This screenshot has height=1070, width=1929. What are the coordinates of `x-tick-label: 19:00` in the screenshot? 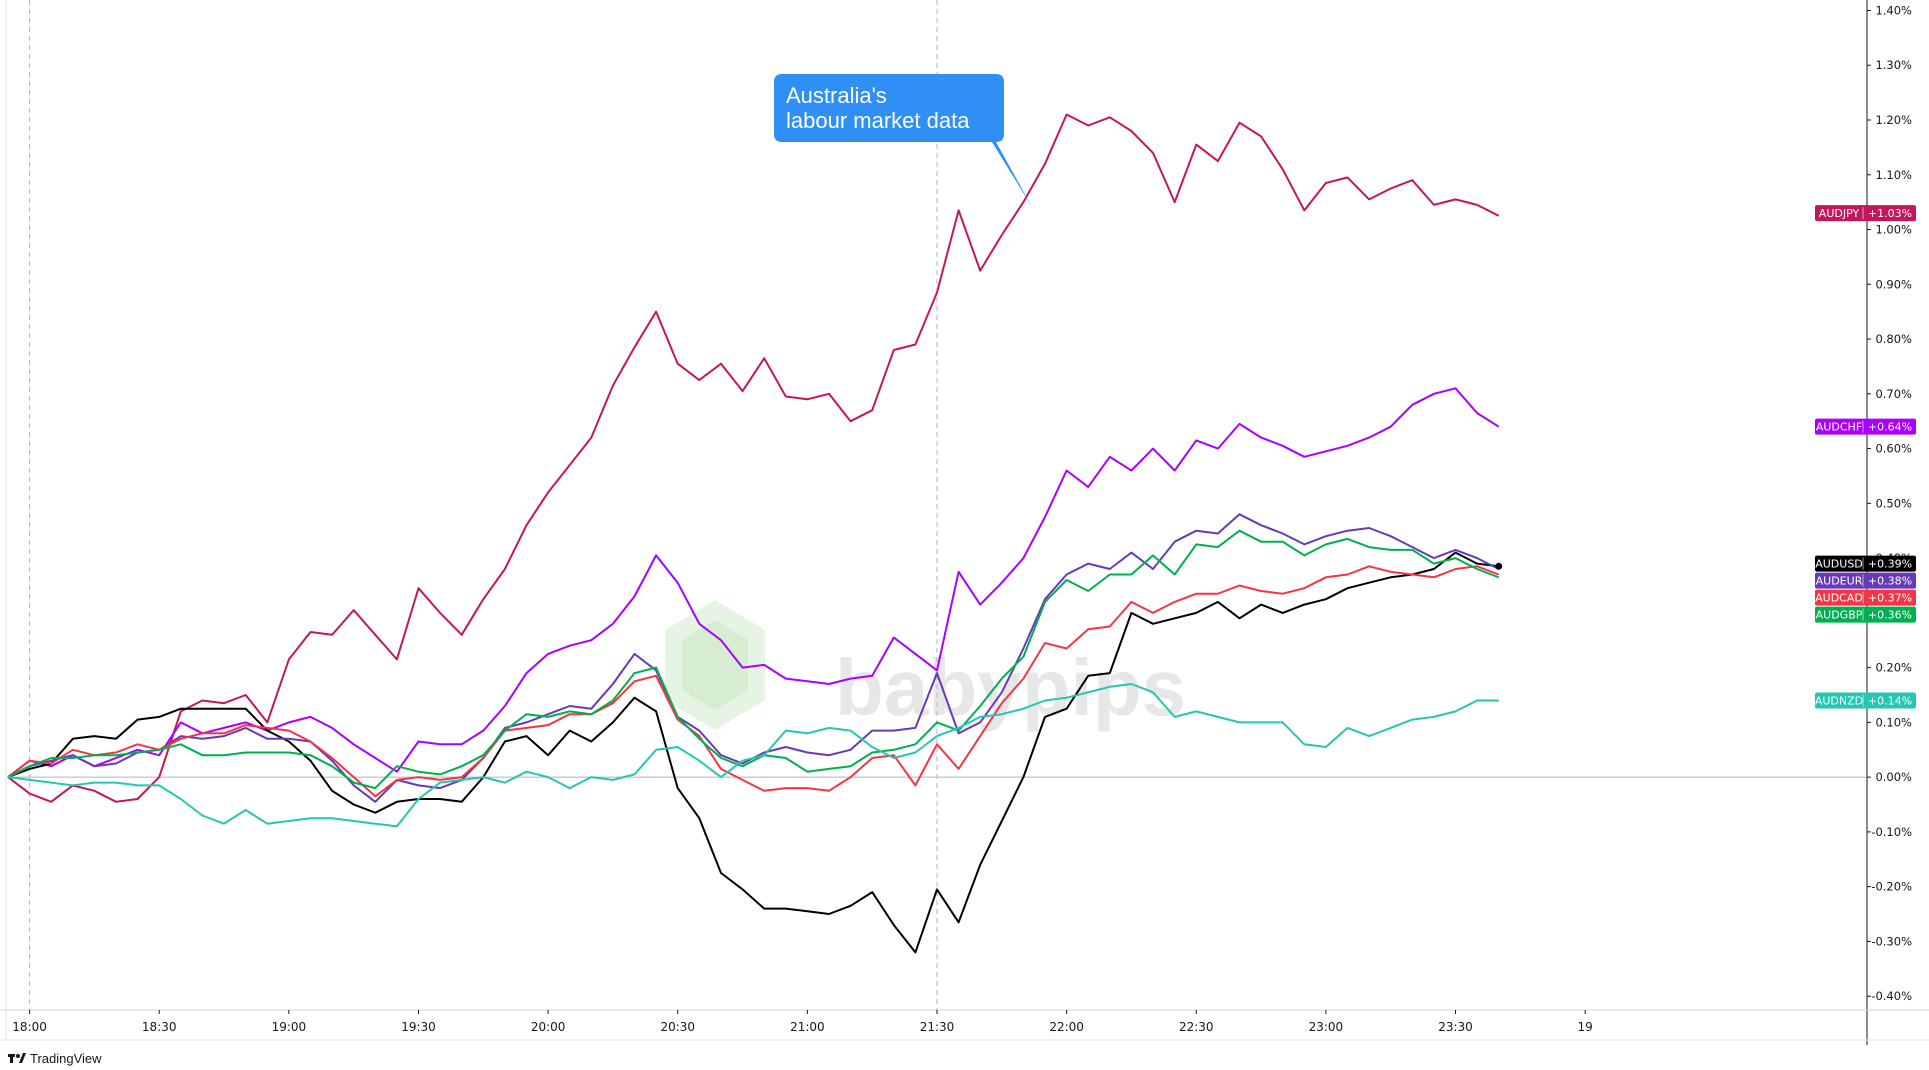 It's located at (289, 1027).